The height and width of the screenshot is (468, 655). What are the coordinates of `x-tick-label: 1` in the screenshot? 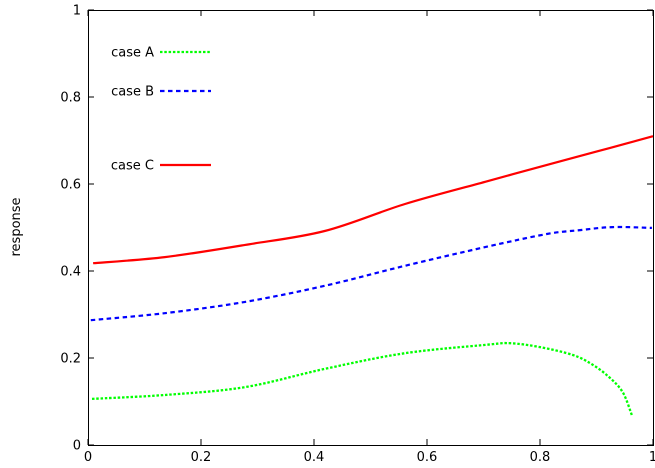 It's located at (652, 457).